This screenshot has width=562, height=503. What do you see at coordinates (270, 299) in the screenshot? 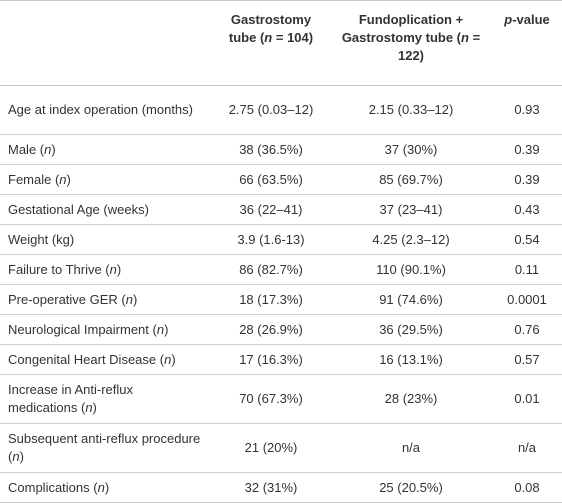
I see `cell: 18 (17.3%)` at bounding box center [270, 299].